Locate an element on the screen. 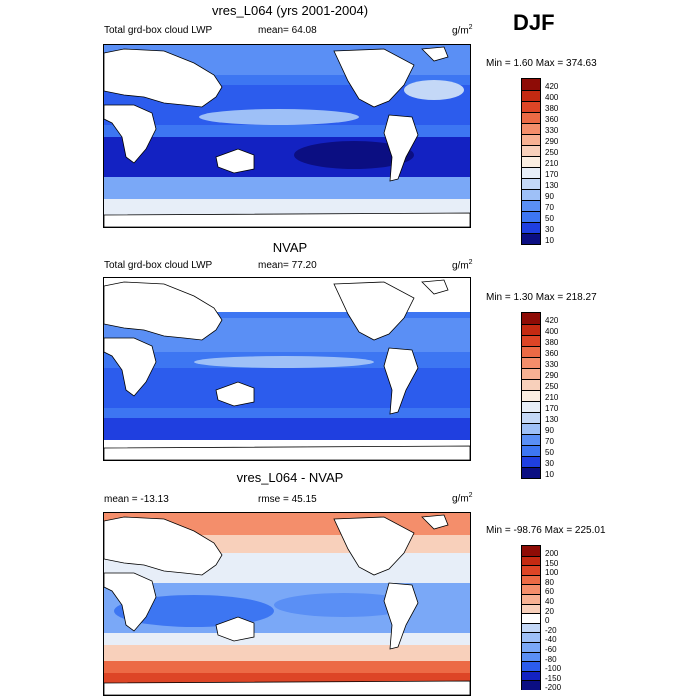 The height and width of the screenshot is (700, 700). panel1-tick: 400 is located at coordinates (552, 97).